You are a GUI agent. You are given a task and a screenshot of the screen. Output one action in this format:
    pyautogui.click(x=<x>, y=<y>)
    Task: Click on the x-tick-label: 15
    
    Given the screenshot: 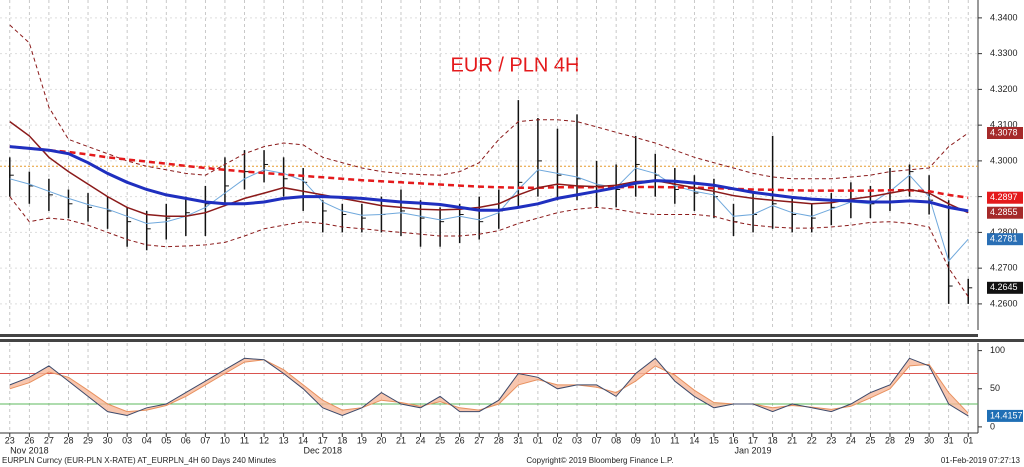 What is the action you would take?
    pyautogui.click(x=714, y=440)
    